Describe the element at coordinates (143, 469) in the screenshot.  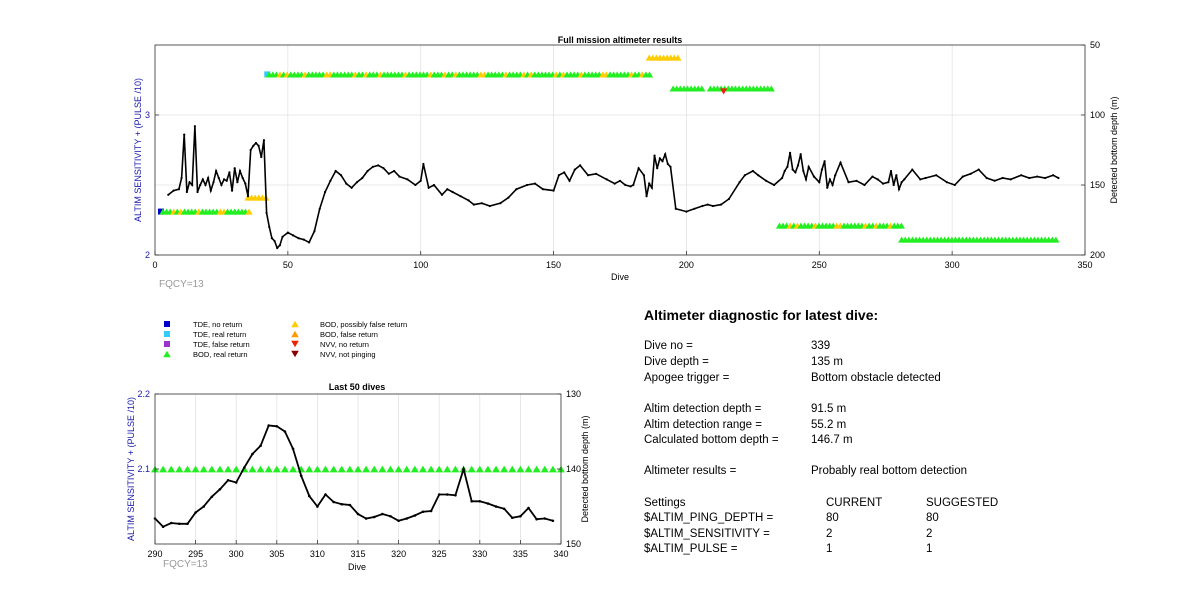
I see `left-tick-label: 2.1` at that location.